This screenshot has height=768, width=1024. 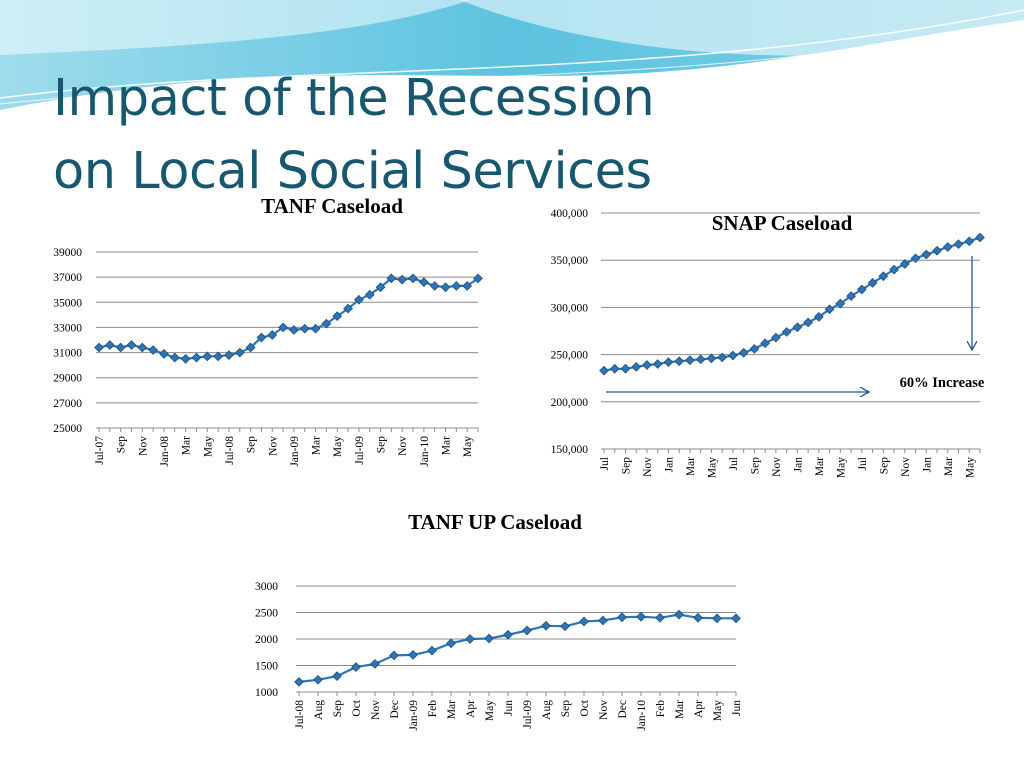 What do you see at coordinates (585, 707) in the screenshot?
I see `x-tick-label: Oct` at bounding box center [585, 707].